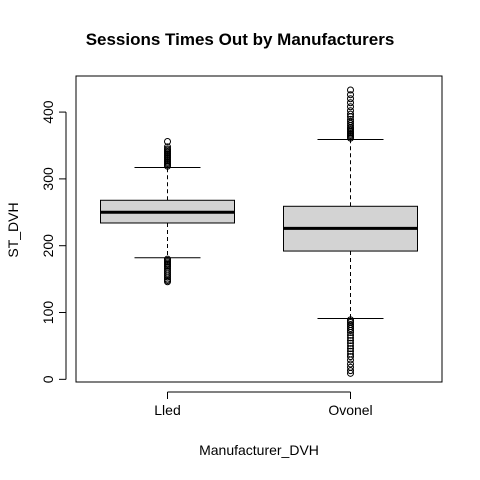  I want to click on x-axis: Lled Ovonel, so click(263, 404).